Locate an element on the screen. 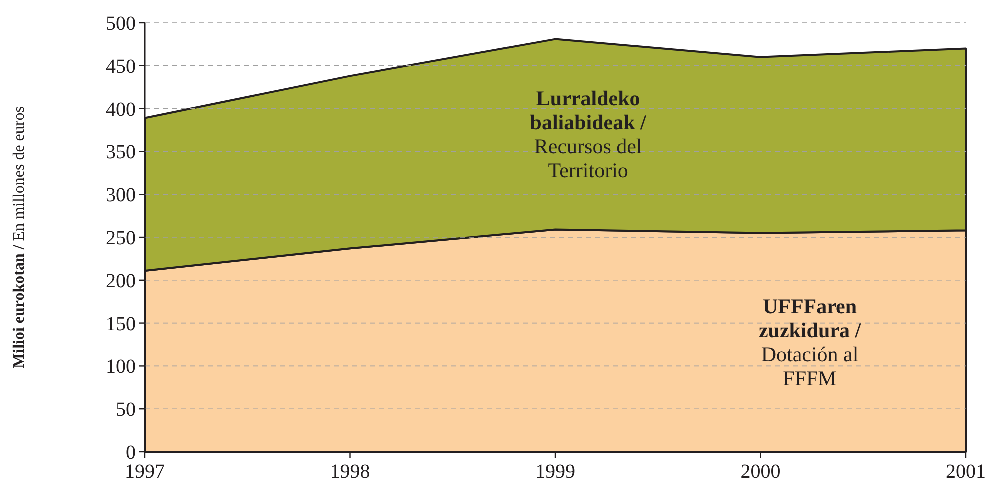 The height and width of the screenshot is (497, 992). y-tick-label: 300 is located at coordinates (121, 195).